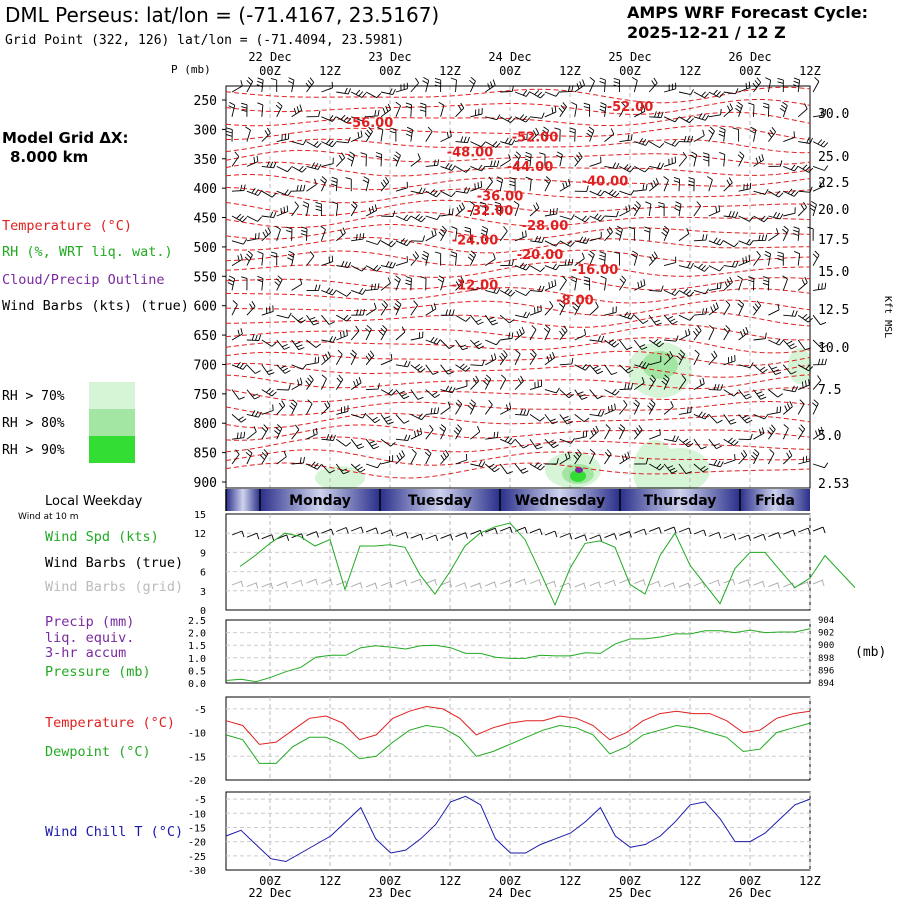 This screenshot has height=904, width=900. What do you see at coordinates (205, 189) in the screenshot?
I see `pressure-tick-label: 400` at bounding box center [205, 189].